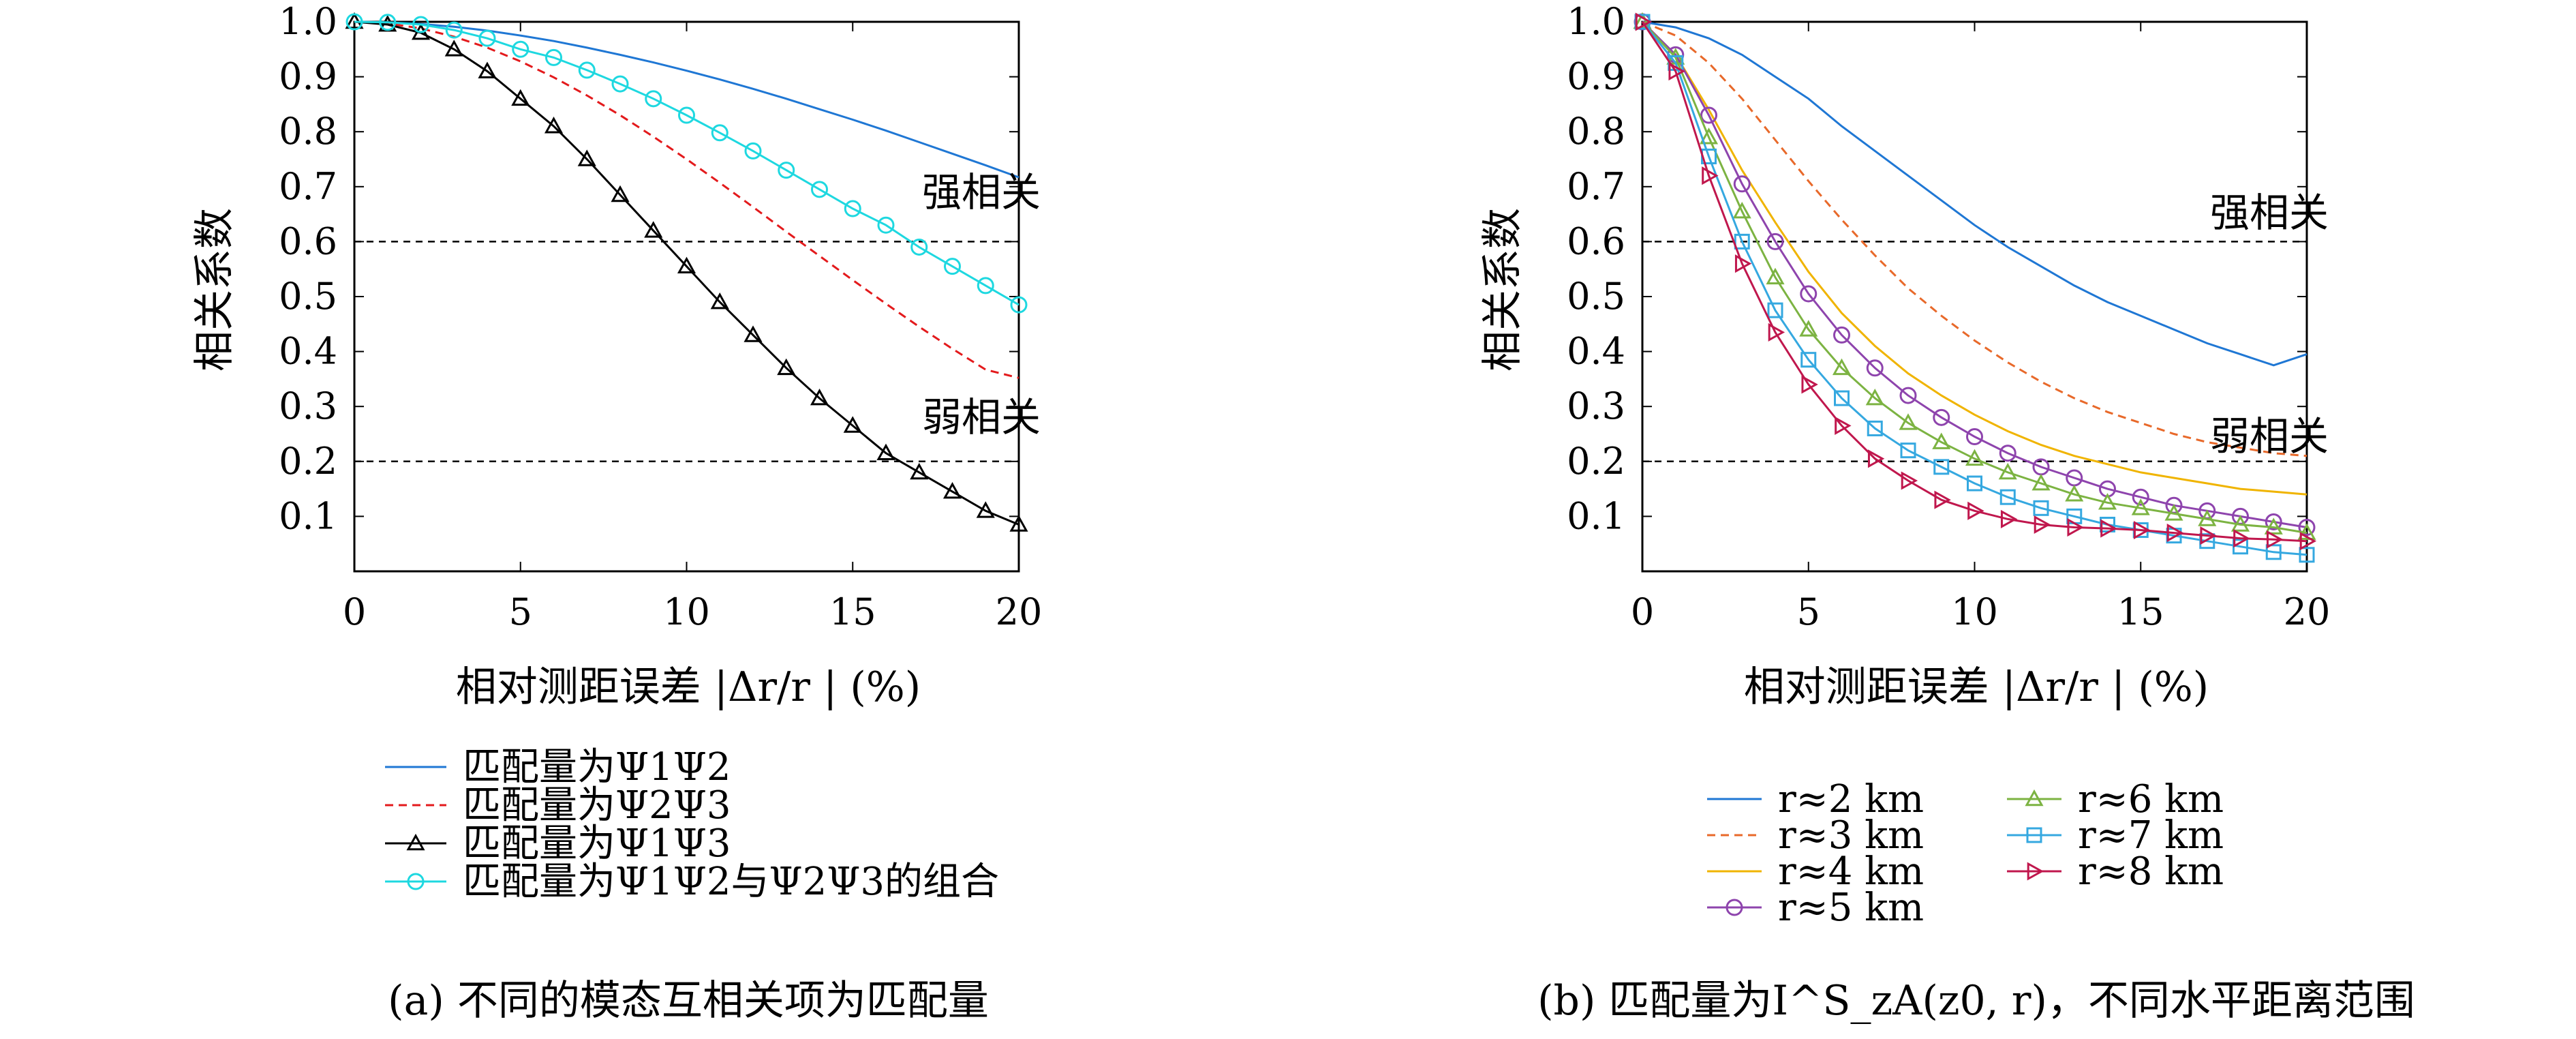 This screenshot has height=1039, width=2576. I want to click on legend-entry: 匹配量为Ψ1Ψ2与Ψ2Ψ3的组合, so click(692, 882).